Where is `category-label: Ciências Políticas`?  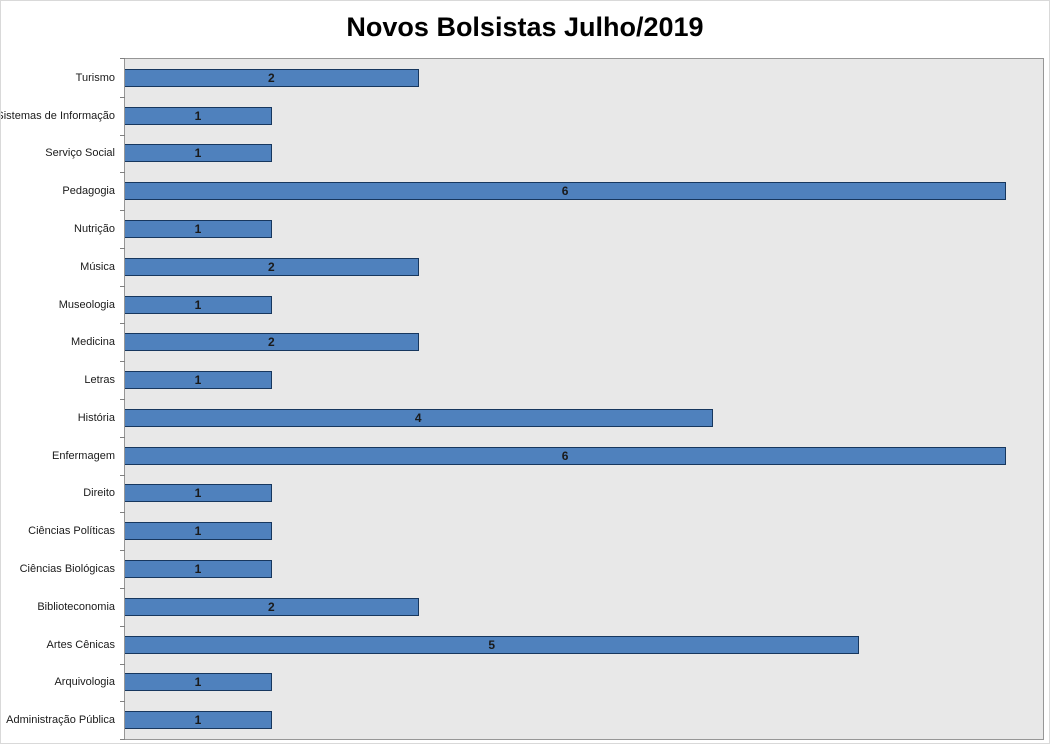 category-label: Ciências Políticas is located at coordinates (71, 531).